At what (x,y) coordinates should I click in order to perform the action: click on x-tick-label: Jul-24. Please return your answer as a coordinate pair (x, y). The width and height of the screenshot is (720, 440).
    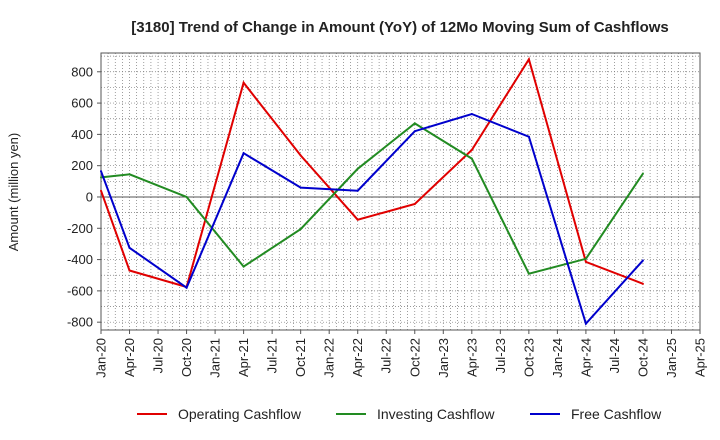
    Looking at the image, I should click on (614, 355).